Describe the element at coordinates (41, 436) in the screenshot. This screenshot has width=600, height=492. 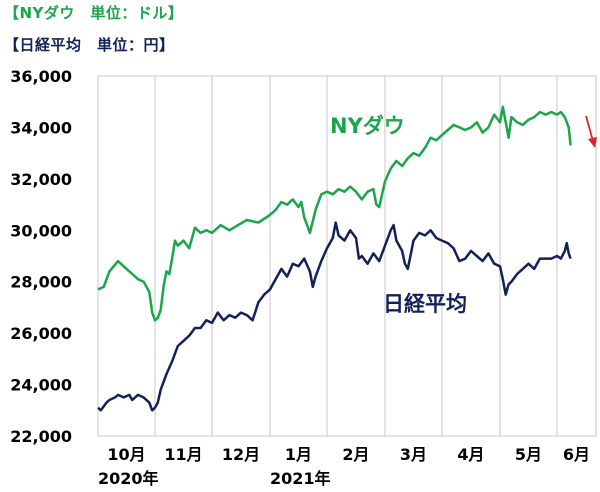
I see `y-tick-label: 22,000` at that location.